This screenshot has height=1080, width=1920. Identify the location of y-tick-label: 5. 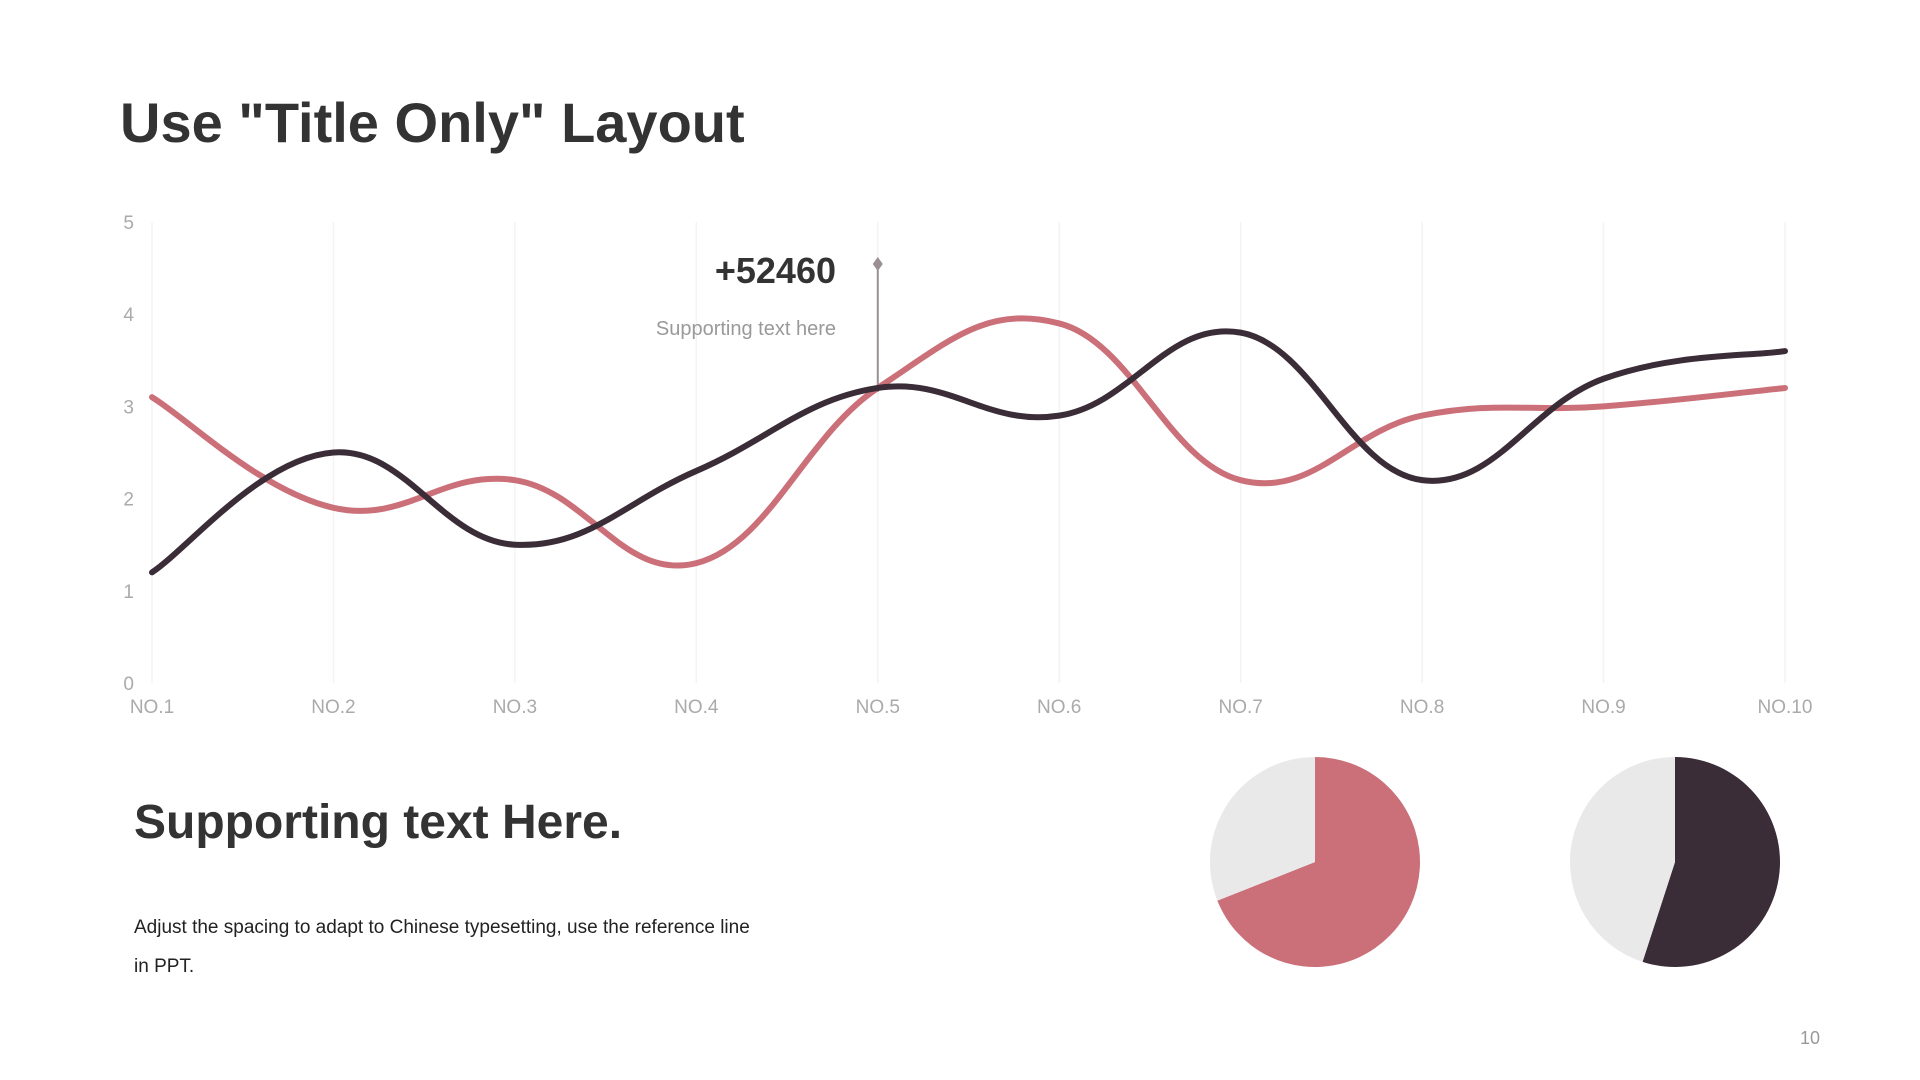
(128, 223).